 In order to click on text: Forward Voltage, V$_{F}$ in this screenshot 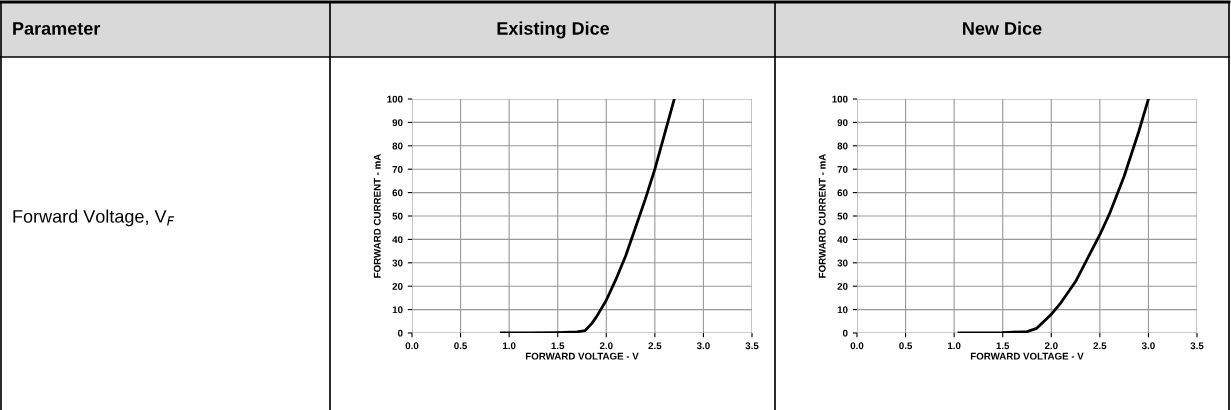, I will do `click(94, 218)`.